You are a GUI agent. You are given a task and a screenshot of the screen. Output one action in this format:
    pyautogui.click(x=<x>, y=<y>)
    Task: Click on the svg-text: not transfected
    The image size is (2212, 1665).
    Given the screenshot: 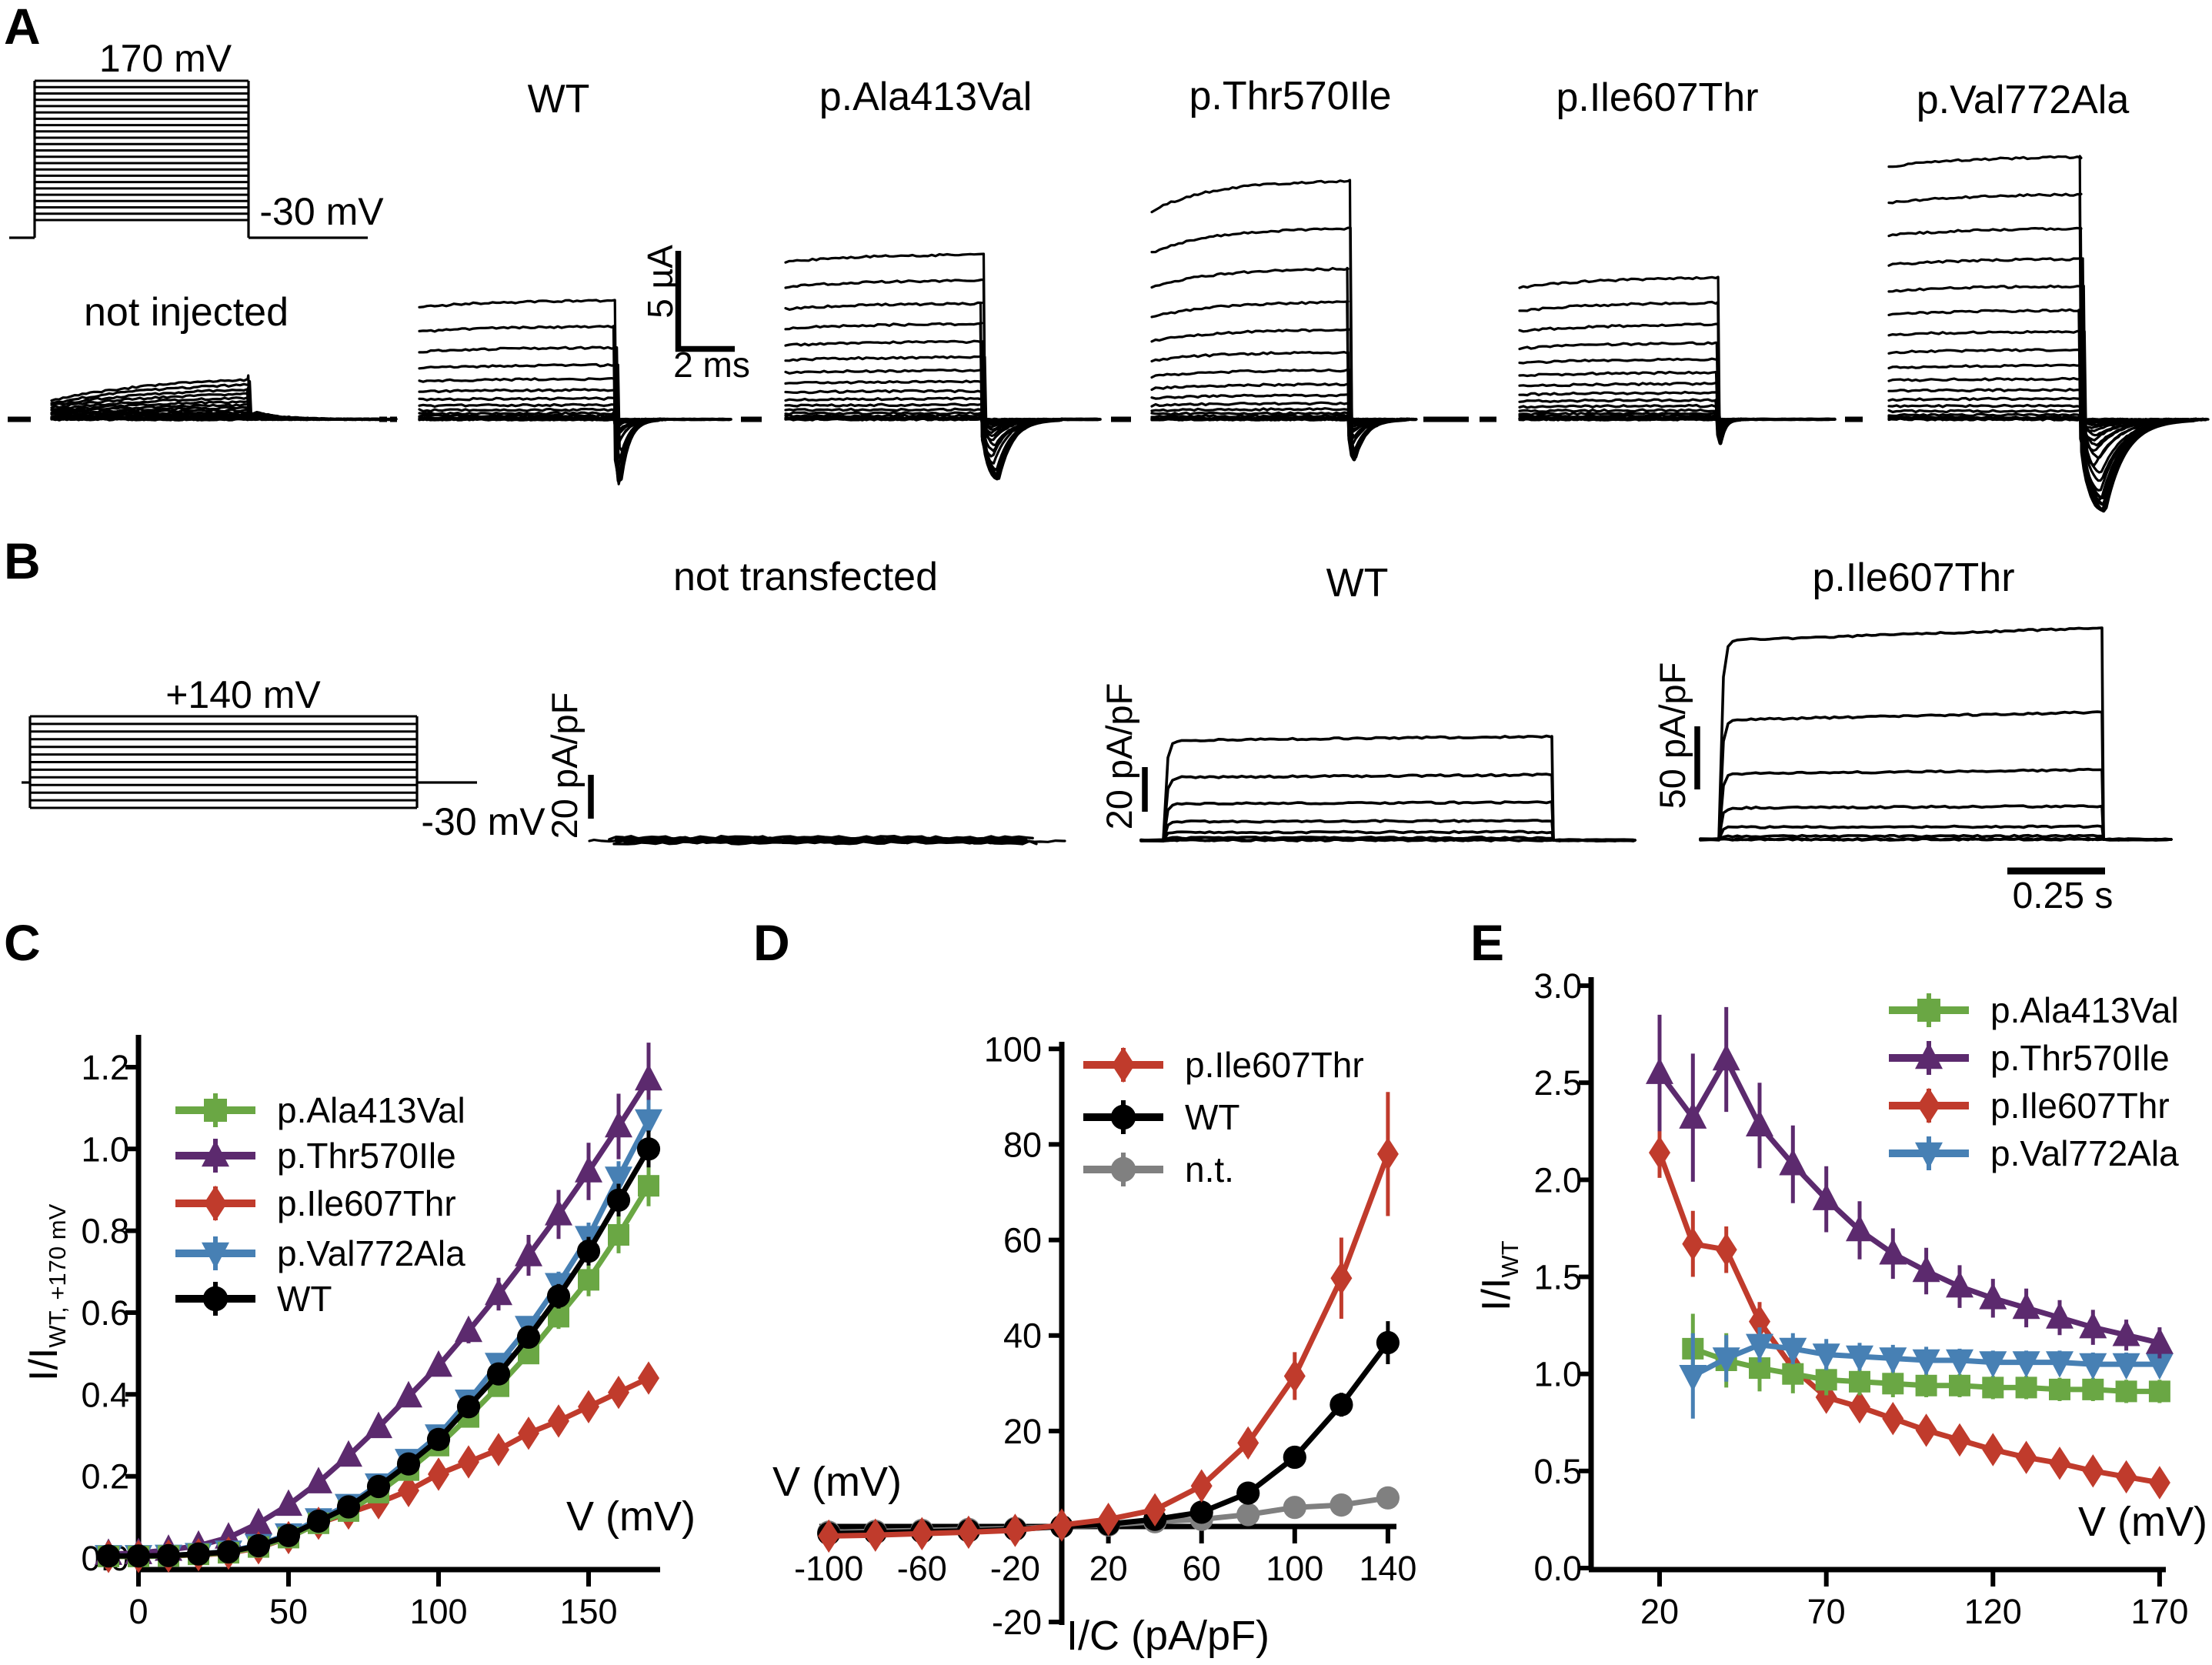 What is the action you would take?
    pyautogui.click(x=805, y=577)
    